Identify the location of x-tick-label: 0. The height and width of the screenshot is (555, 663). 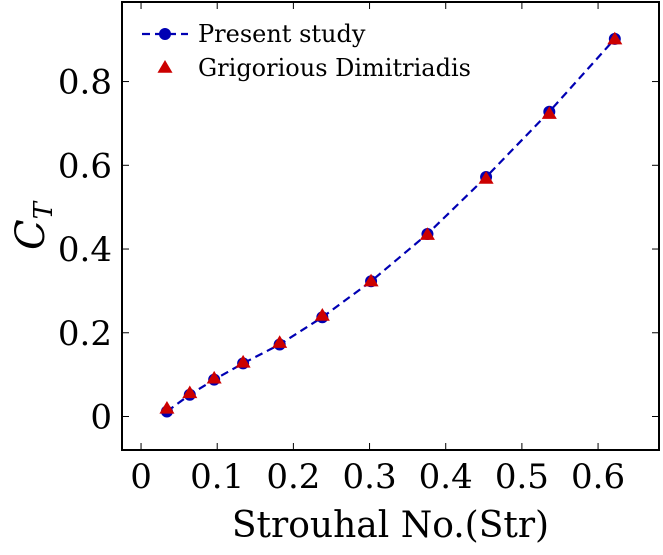
(141, 477).